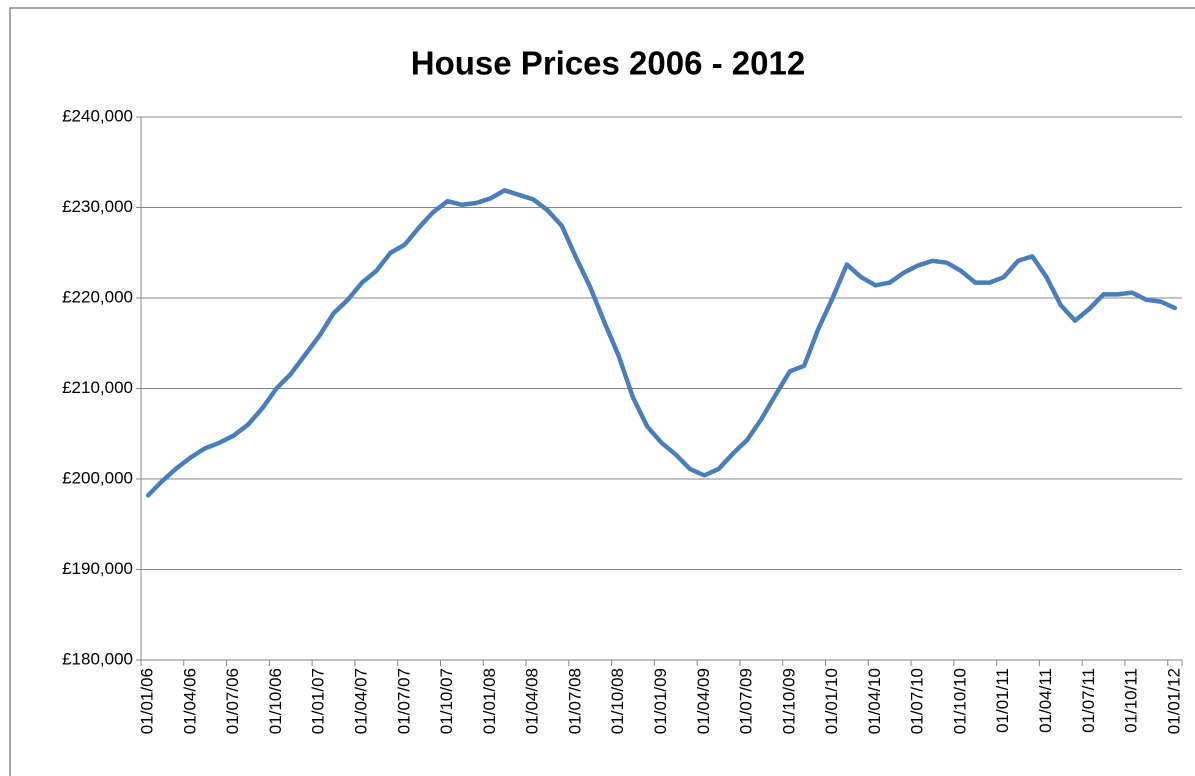  What do you see at coordinates (703, 701) in the screenshot?
I see `x-tick-label: 01/04/09` at bounding box center [703, 701].